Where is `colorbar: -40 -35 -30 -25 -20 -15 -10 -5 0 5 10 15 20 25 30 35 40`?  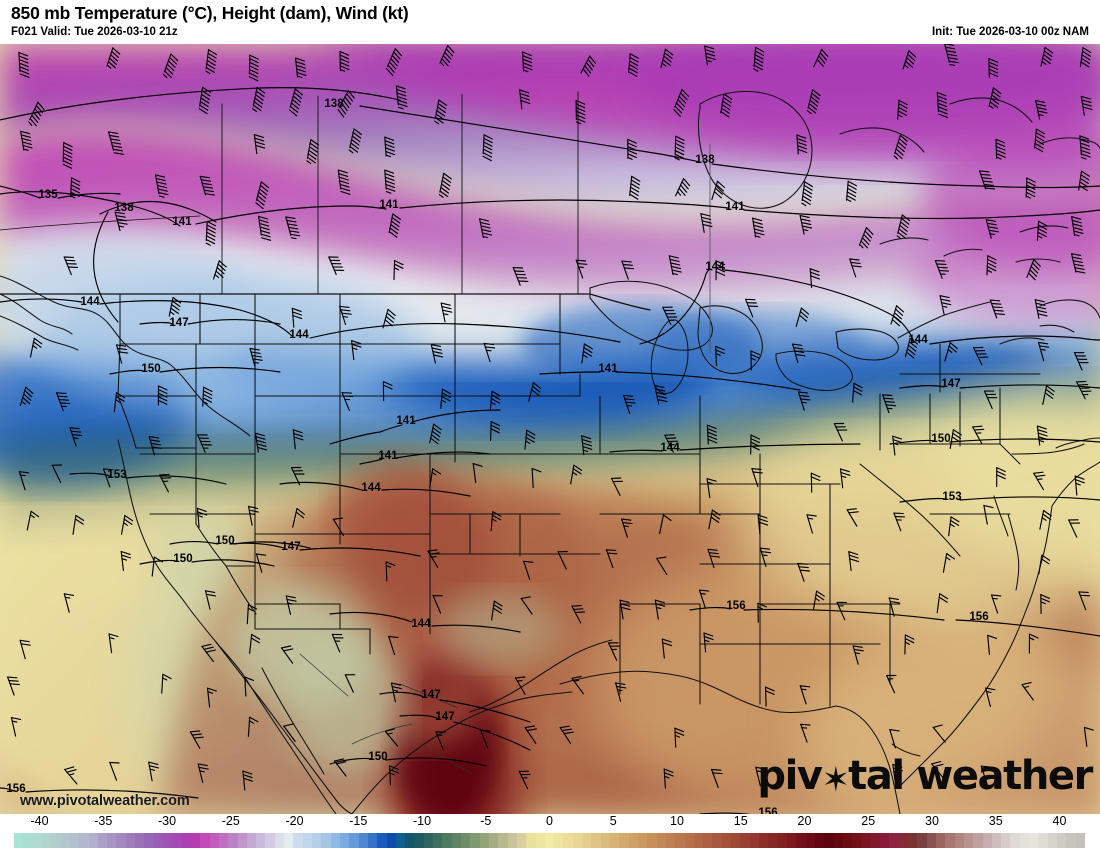
colorbar: -40 -35 -30 -25 -20 -15 -10 -5 0 5 10 15 20 25 30 35 40 is located at coordinates (550, 832).